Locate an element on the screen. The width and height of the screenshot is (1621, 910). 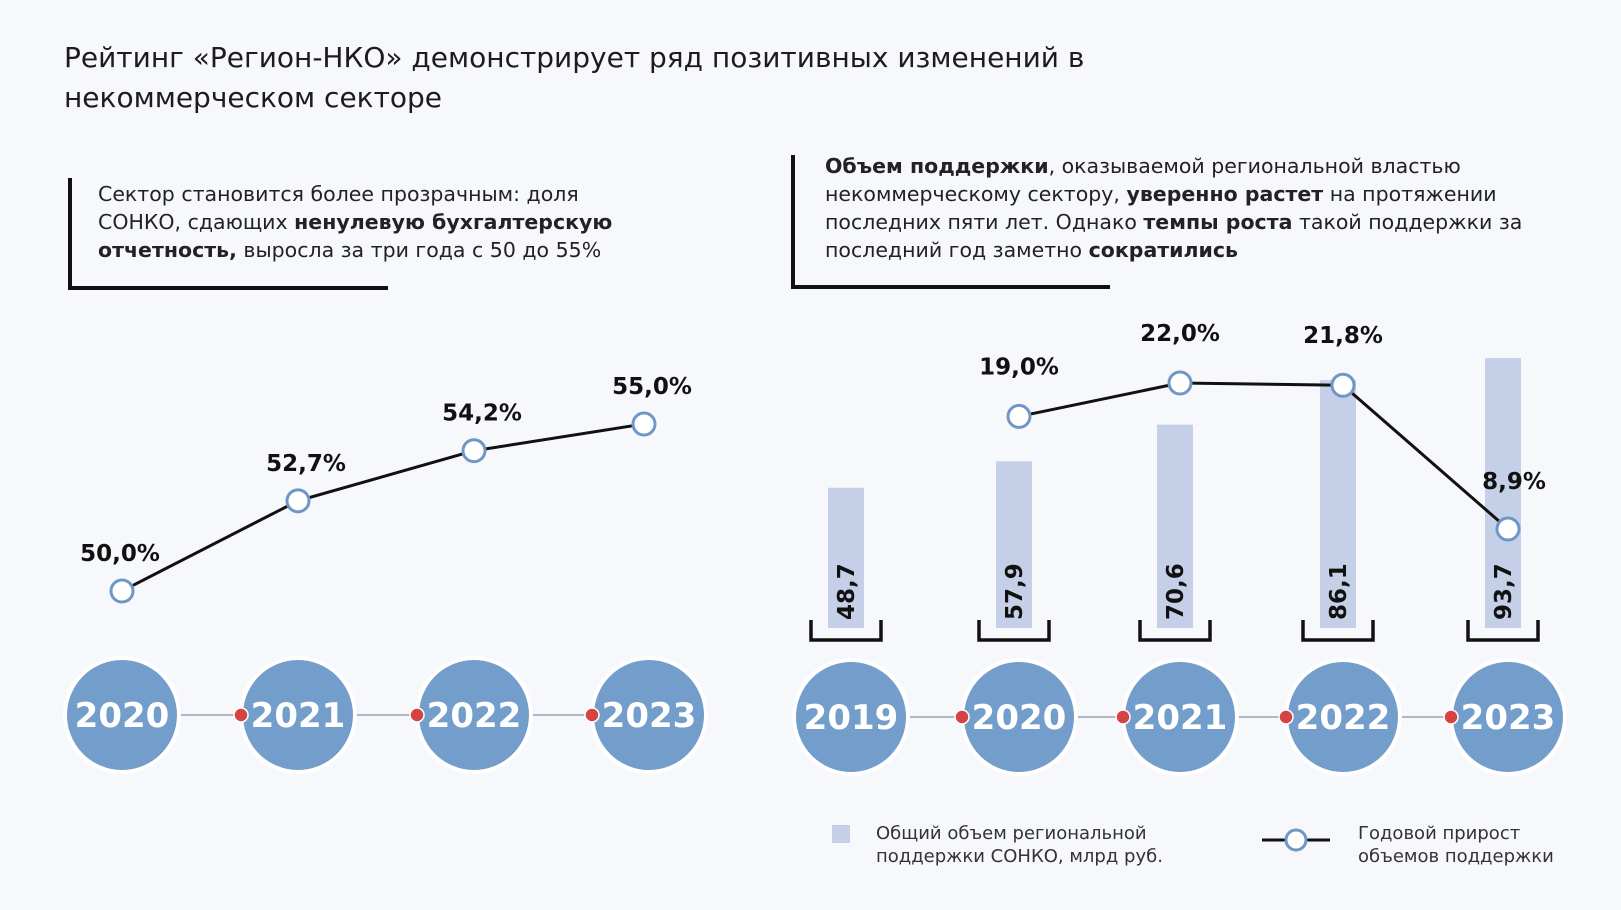
data-label: 52,7% is located at coordinates (306, 464).